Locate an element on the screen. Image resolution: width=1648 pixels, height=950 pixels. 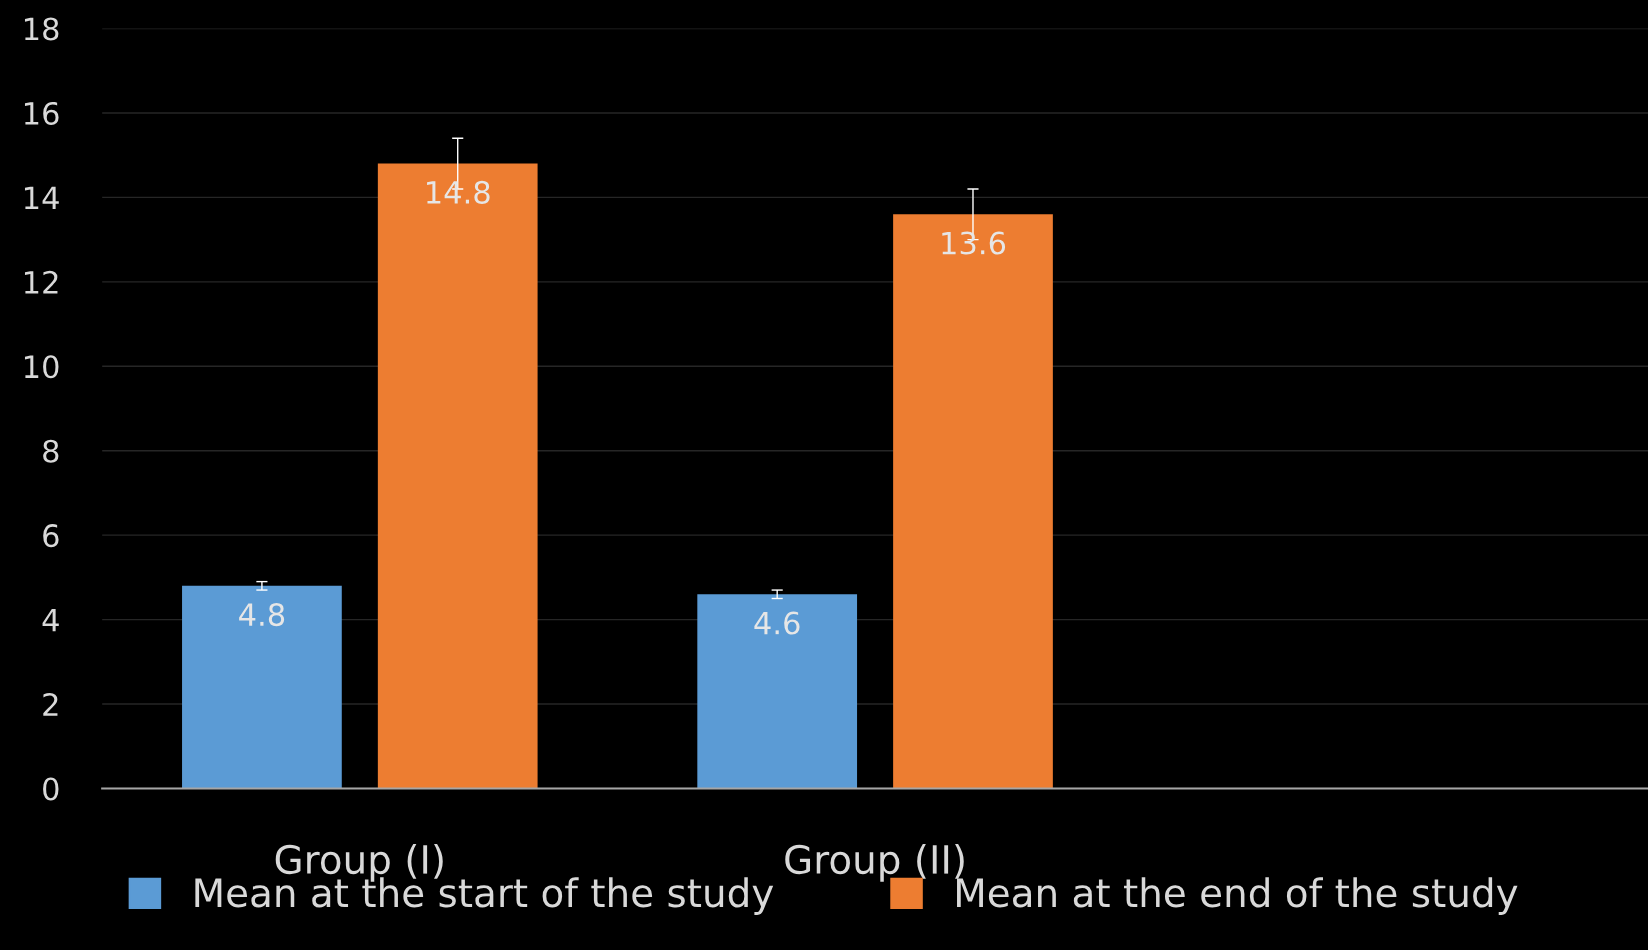
data-label: 4.6 is located at coordinates (777, 623).